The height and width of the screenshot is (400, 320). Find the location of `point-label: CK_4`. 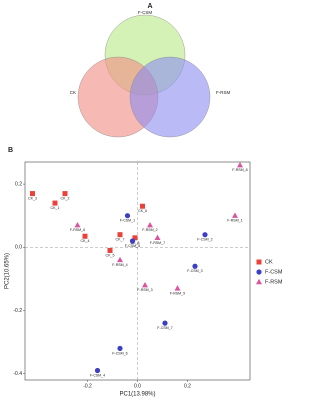

point-label: CK_4 is located at coordinates (85, 241).